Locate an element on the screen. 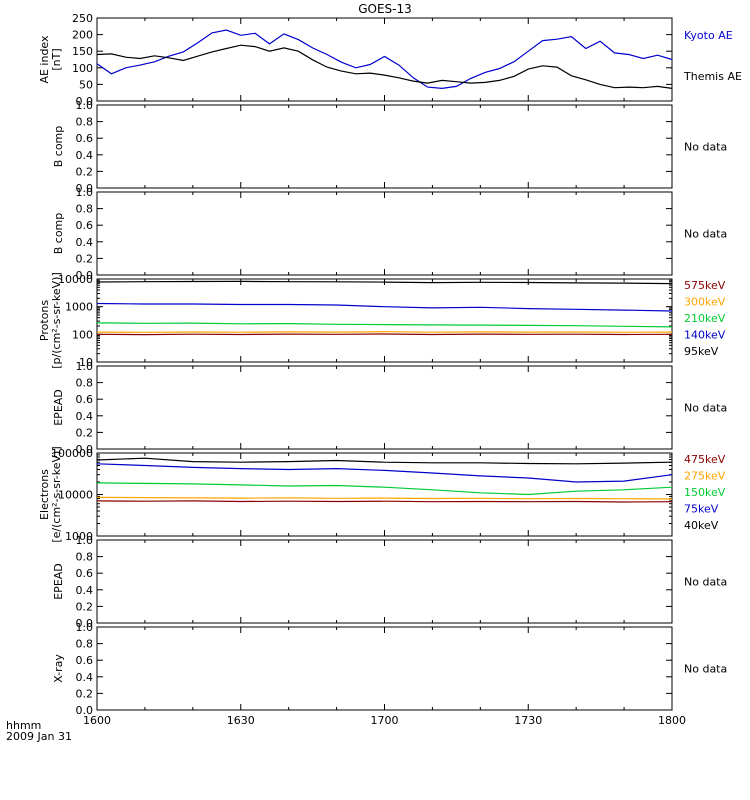 This screenshot has height=800, width=750. series-line-475kev is located at coordinates (384, 501).